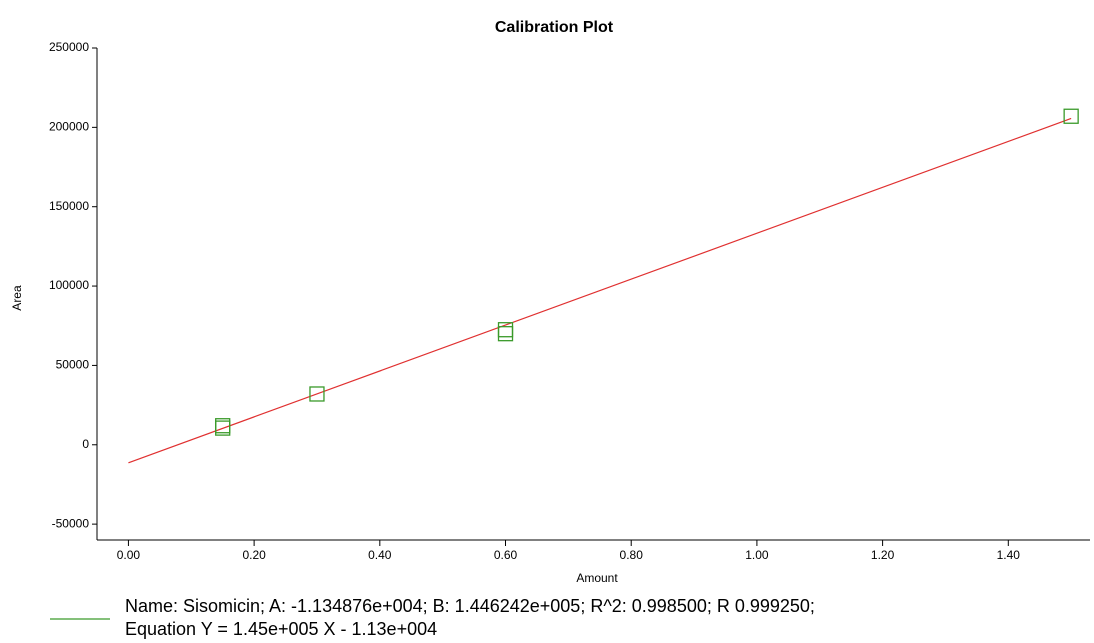 The image size is (1094, 643). What do you see at coordinates (69, 206) in the screenshot?
I see `y-tick-label: 150000` at bounding box center [69, 206].